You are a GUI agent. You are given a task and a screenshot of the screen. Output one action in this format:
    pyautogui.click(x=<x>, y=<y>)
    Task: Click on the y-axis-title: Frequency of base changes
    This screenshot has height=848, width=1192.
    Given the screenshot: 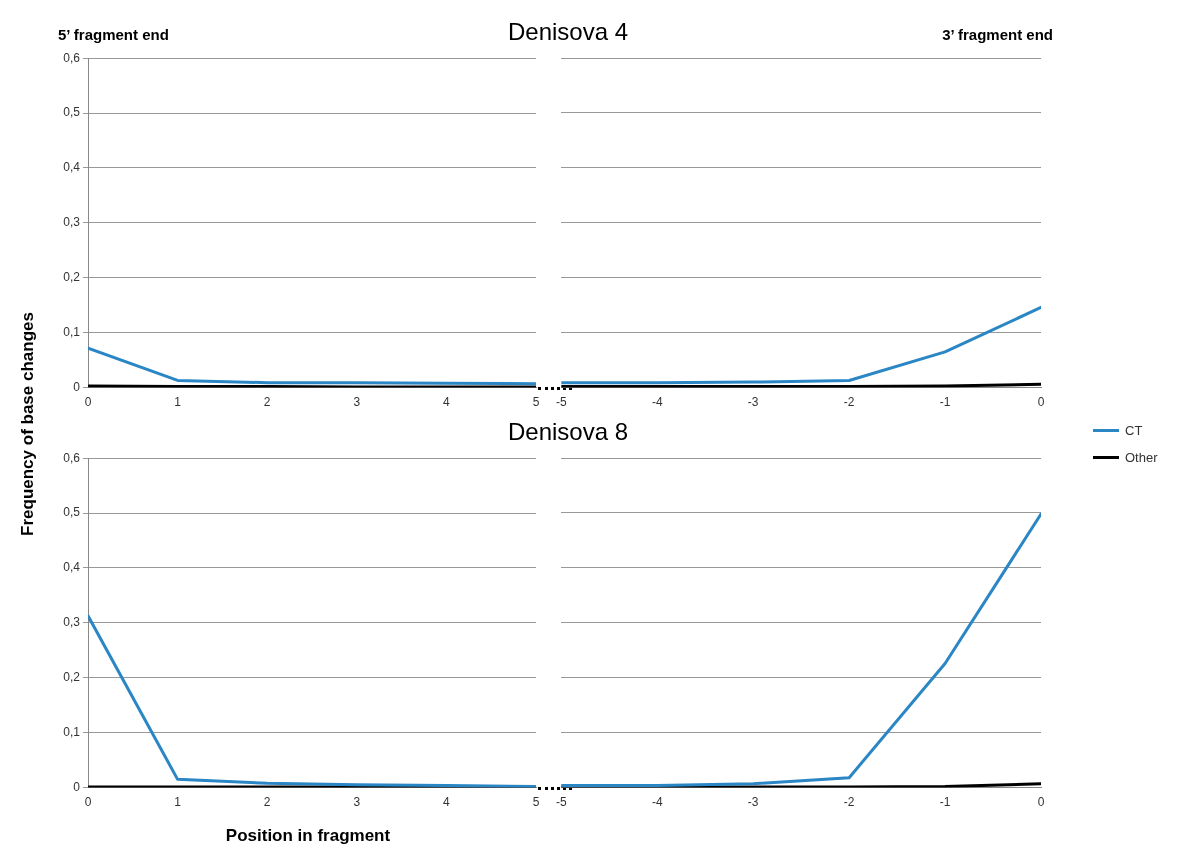 What is the action you would take?
    pyautogui.click(x=28, y=424)
    